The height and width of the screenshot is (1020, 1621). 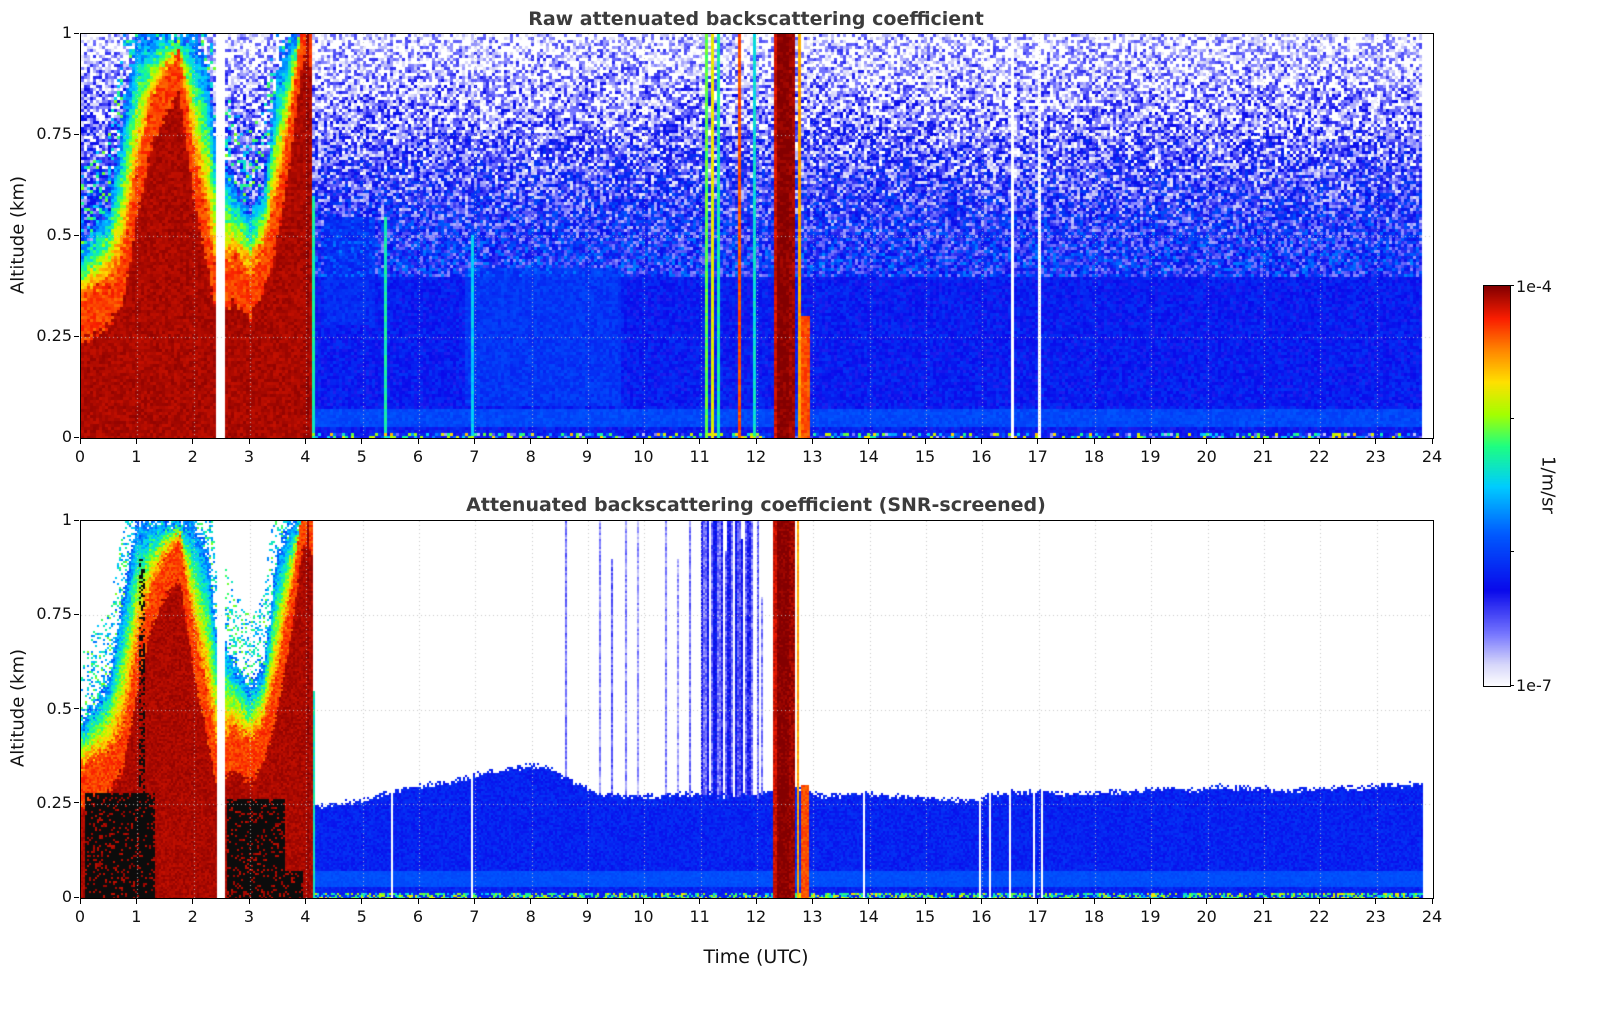 I want to click on colorbar-min-label: 1e-7, so click(x=1534, y=685).